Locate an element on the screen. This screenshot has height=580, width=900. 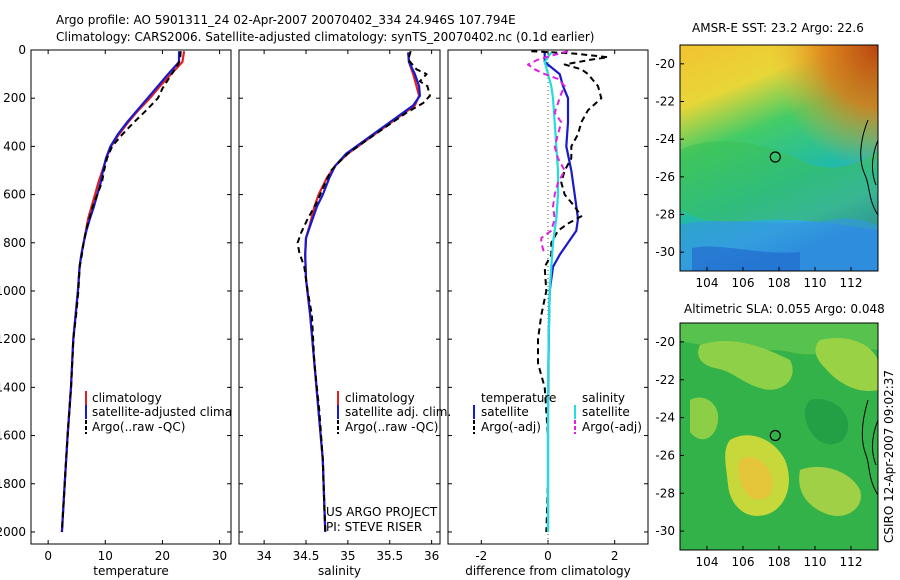
sst-map-field is located at coordinates (779, 158).